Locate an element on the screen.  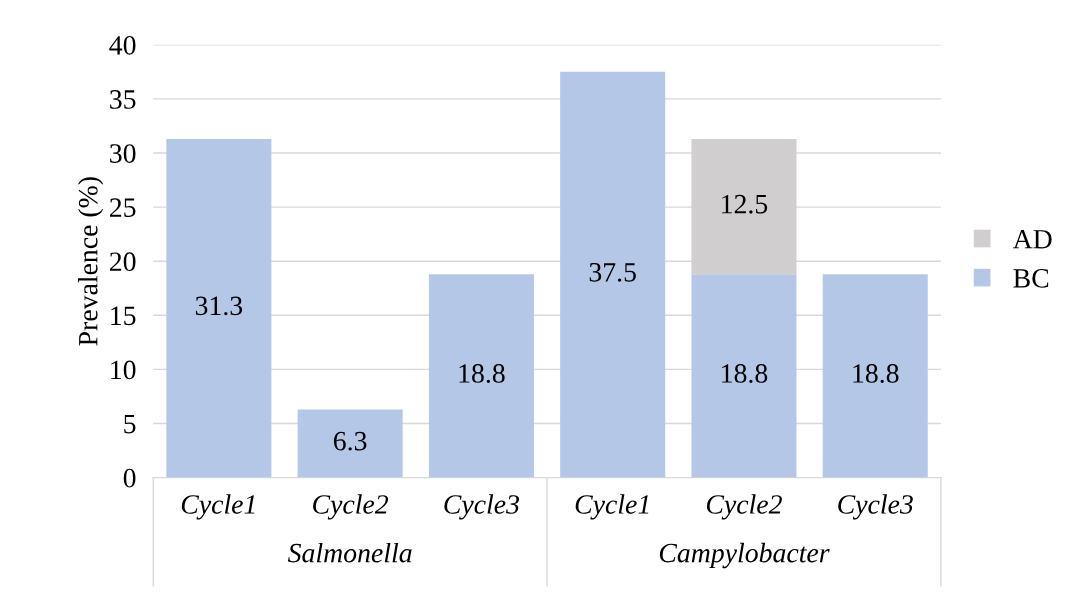
data-label: 37.5 is located at coordinates (612, 272).